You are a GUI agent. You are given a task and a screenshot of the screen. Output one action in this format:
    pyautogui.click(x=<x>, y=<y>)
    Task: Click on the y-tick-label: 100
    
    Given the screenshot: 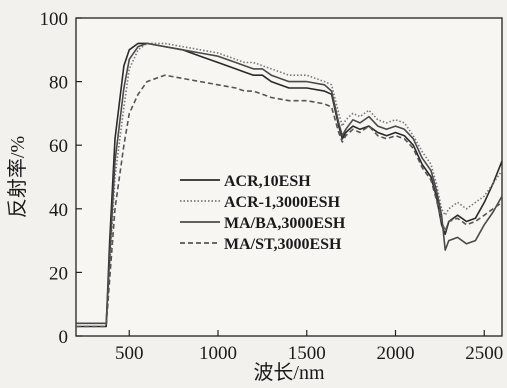 What is the action you would take?
    pyautogui.click(x=54, y=19)
    